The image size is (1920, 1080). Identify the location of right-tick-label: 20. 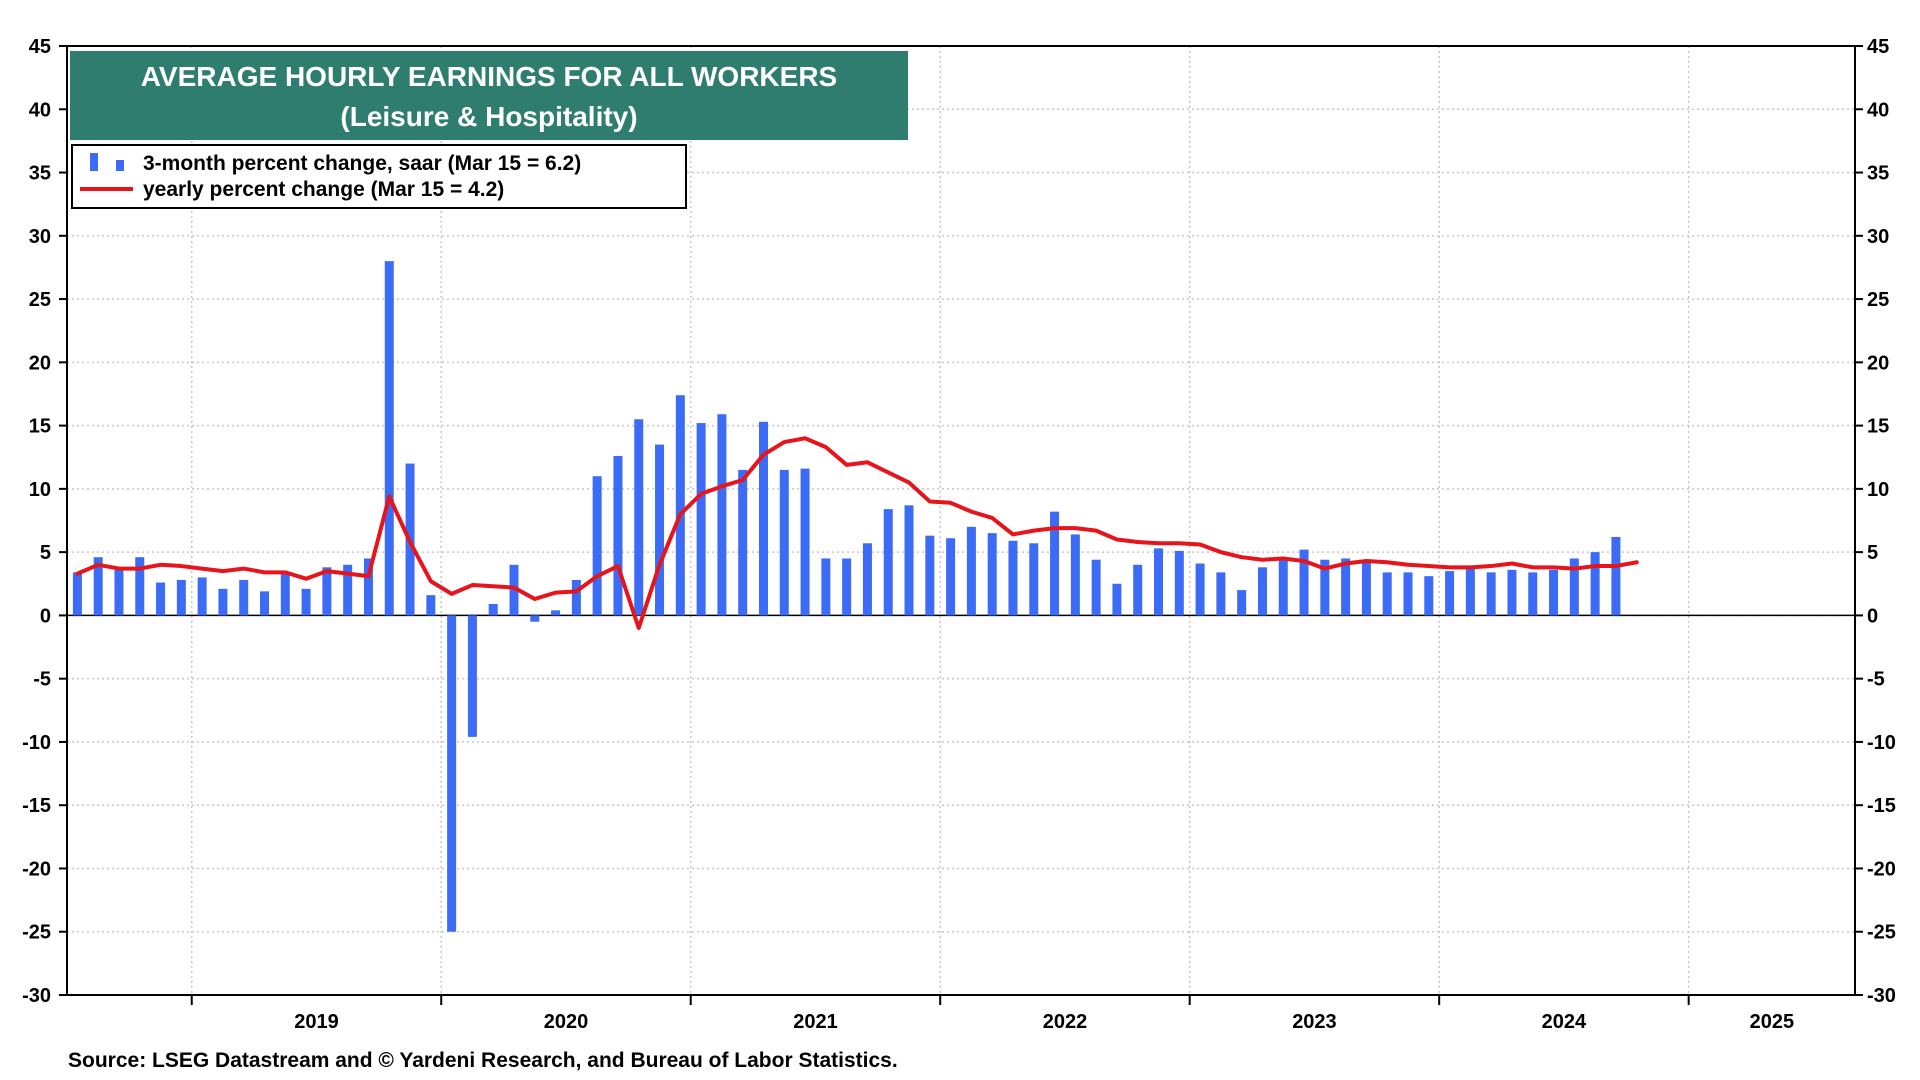
(1878, 363).